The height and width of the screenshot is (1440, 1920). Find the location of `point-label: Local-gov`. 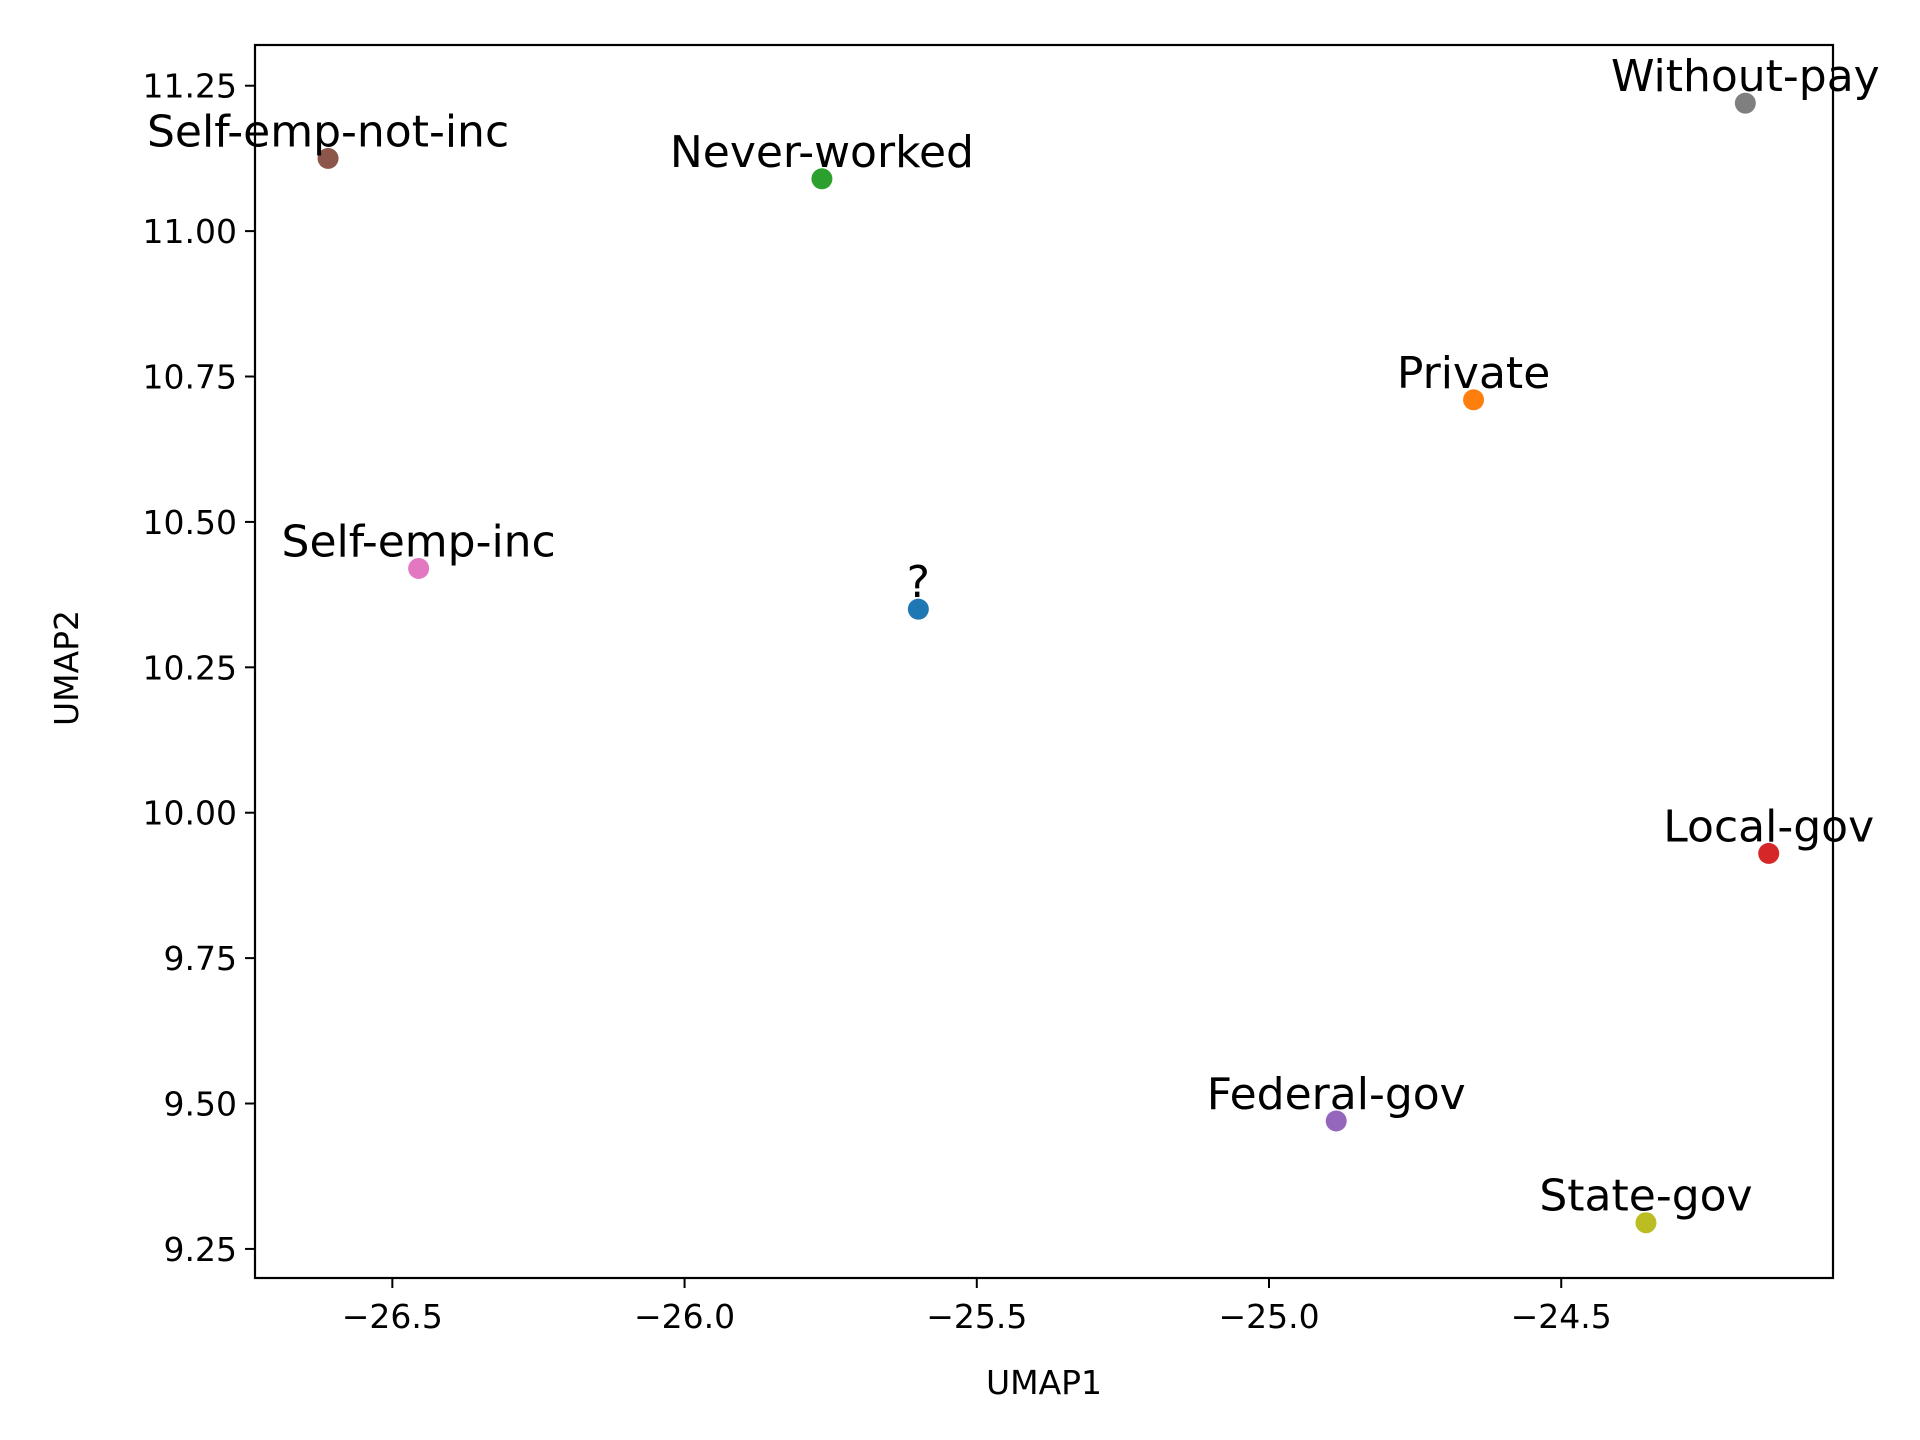

point-label: Local-gov is located at coordinates (1768, 826).